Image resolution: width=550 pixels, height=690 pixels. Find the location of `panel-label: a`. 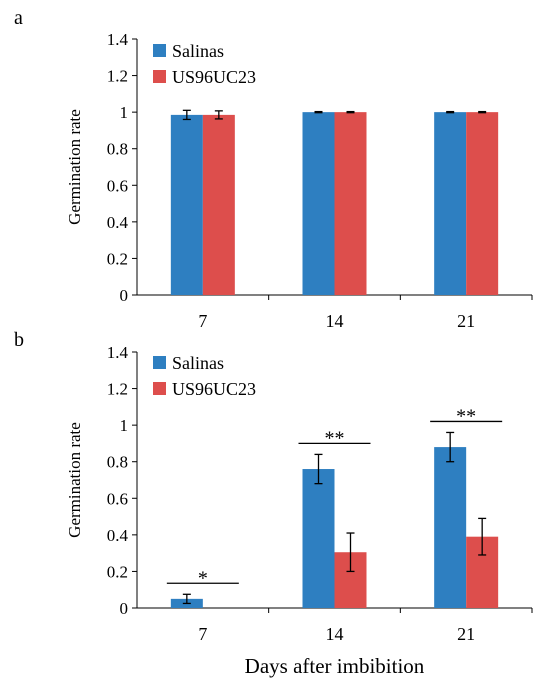

panel-label: a is located at coordinates (18, 18).